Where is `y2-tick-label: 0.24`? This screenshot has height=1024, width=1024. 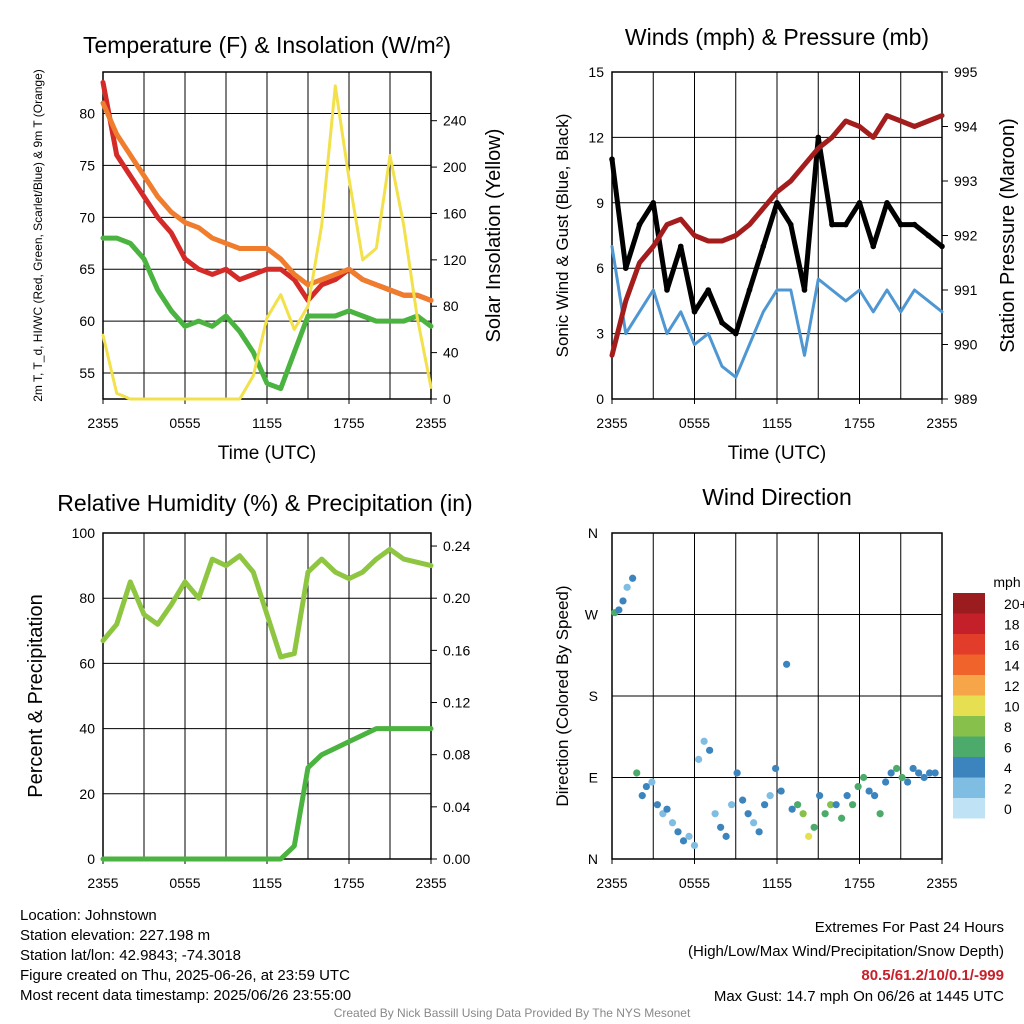 y2-tick-label: 0.24 is located at coordinates (456, 546).